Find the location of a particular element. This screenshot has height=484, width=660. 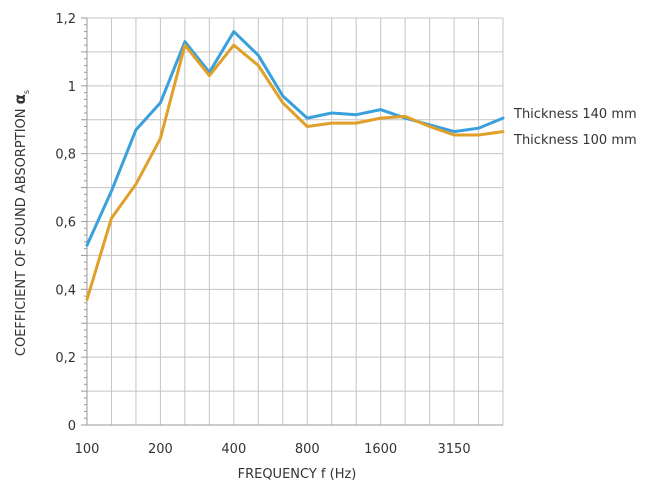

x-tick-label: 200 is located at coordinates (160, 449).